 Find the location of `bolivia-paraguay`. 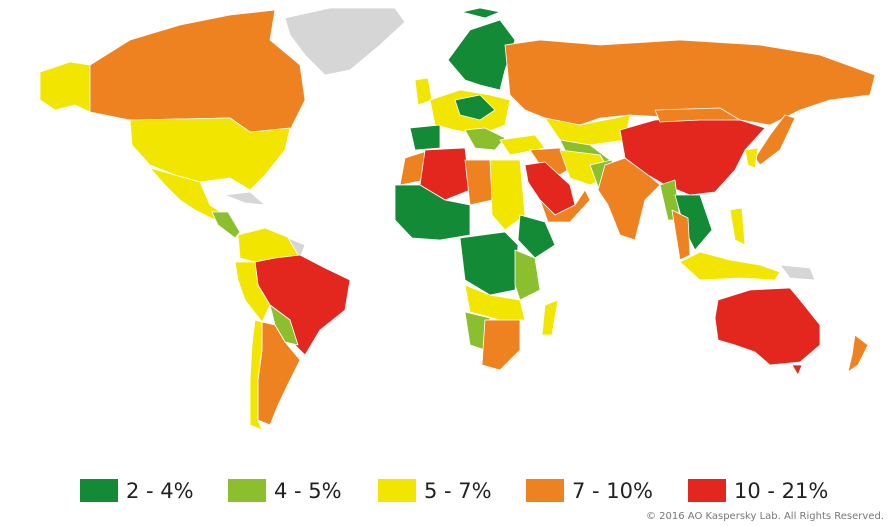

bolivia-paraguay is located at coordinates (284, 325).